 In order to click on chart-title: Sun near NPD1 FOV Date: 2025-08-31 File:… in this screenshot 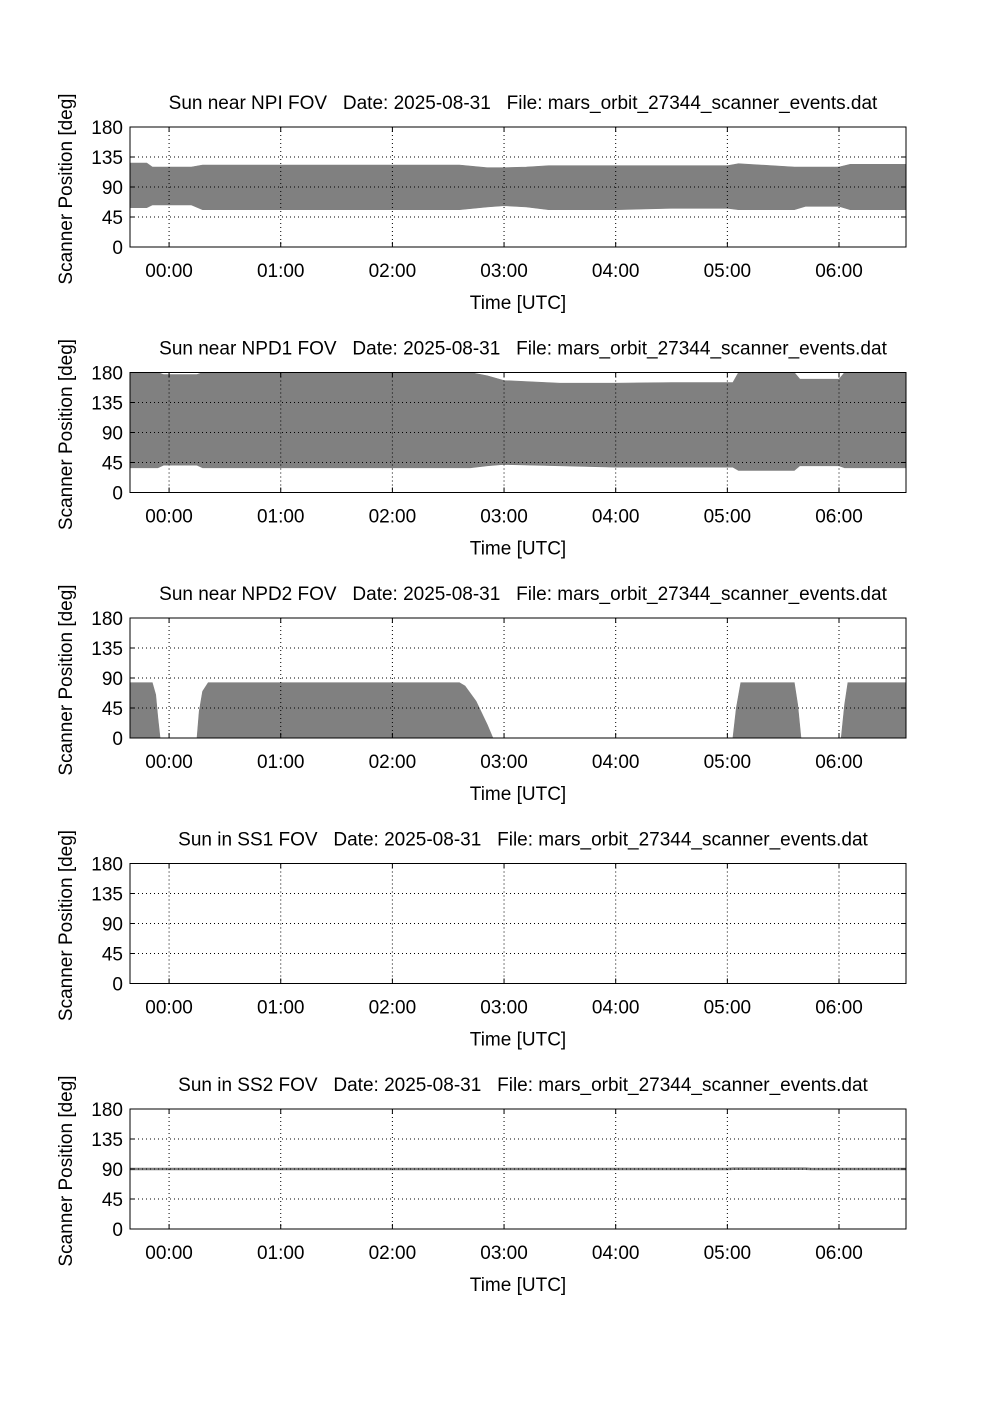, I will do `click(523, 349)`.